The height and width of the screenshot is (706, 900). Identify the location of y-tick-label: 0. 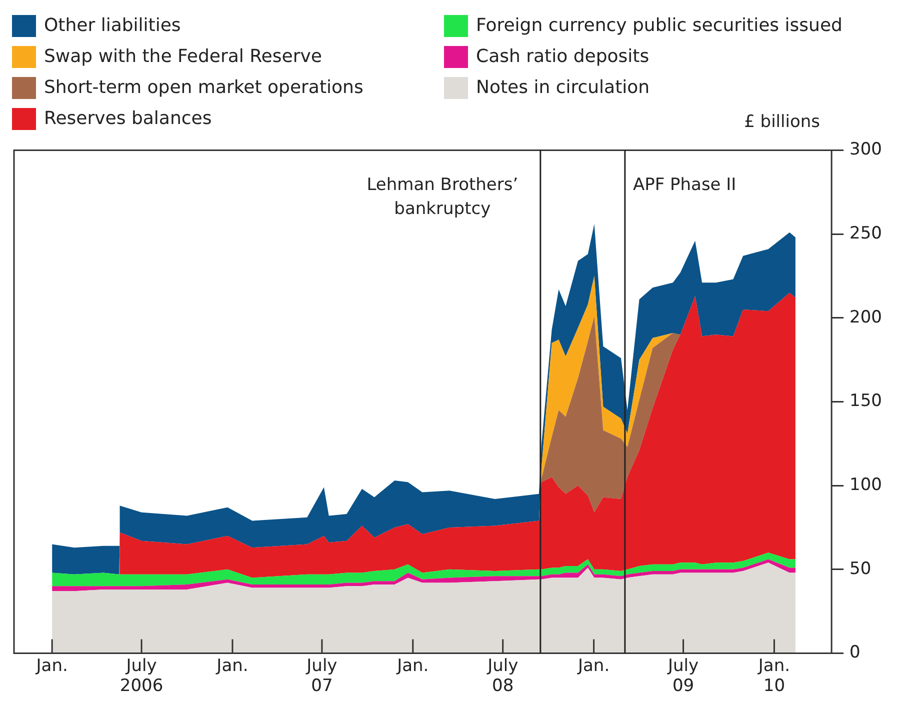
(855, 652).